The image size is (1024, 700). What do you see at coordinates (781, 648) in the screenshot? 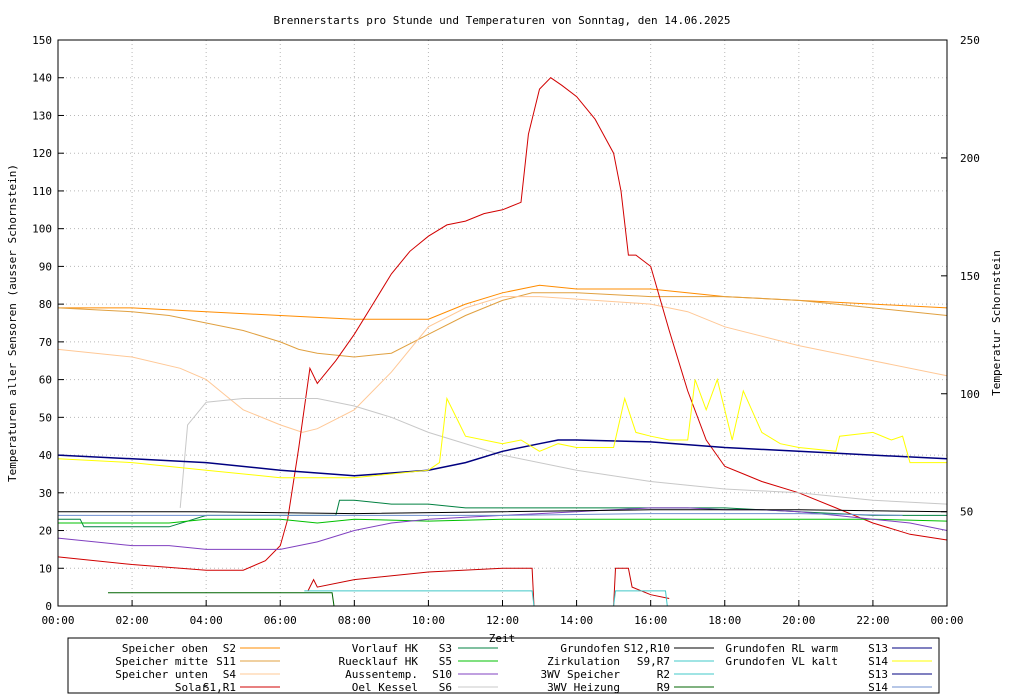
I see `legend-name: Grundofen RL warm` at bounding box center [781, 648].